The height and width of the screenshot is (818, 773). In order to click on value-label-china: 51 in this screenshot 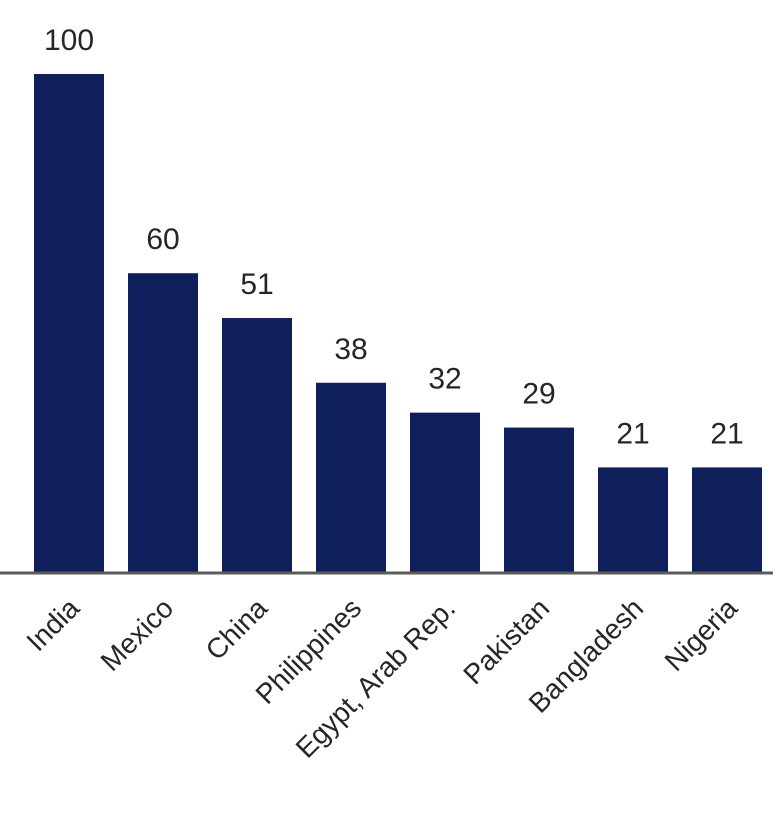, I will do `click(256, 284)`.